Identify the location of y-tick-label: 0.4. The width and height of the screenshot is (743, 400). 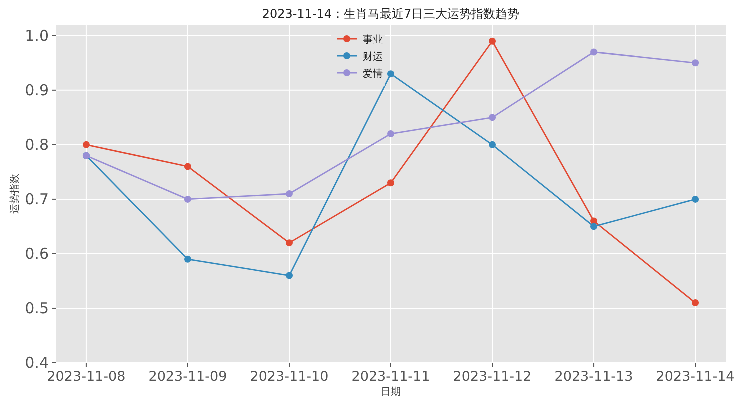
(37, 363).